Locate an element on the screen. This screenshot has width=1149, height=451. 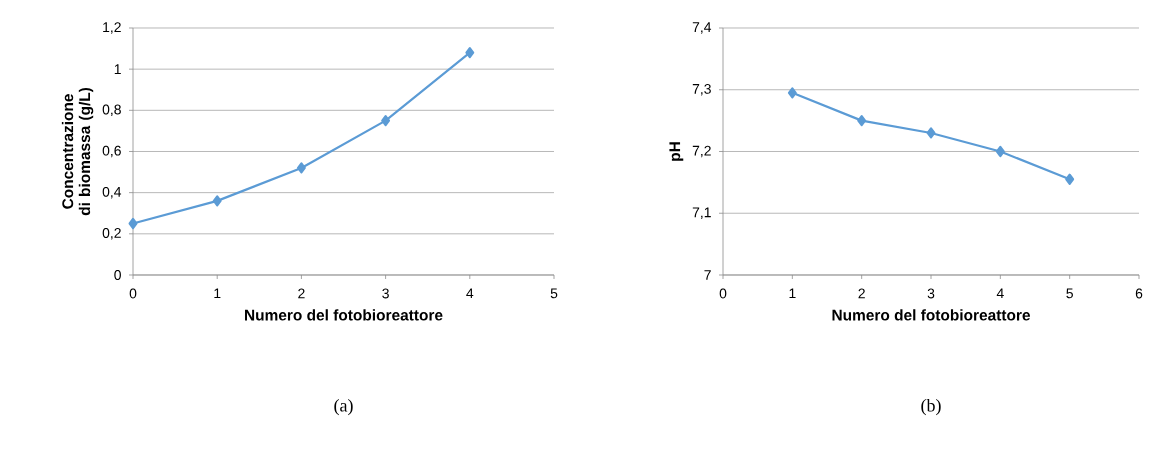
y-tick-label: 0,8 is located at coordinates (111, 110).